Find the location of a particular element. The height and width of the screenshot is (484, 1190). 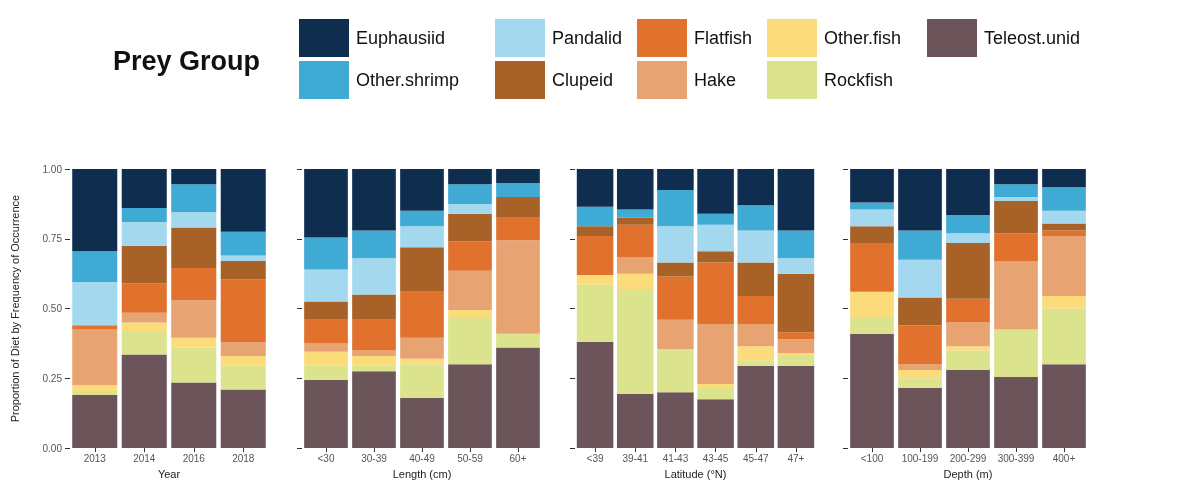

y-tick-label: 1.00 is located at coordinates (52, 169).